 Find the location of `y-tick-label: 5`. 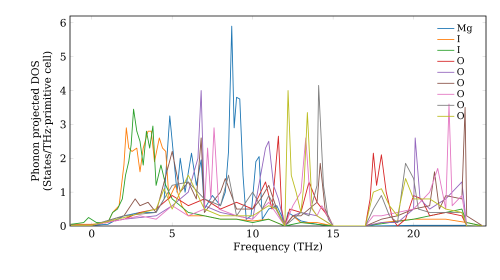

y-tick-label: 5 is located at coordinates (63, 56).